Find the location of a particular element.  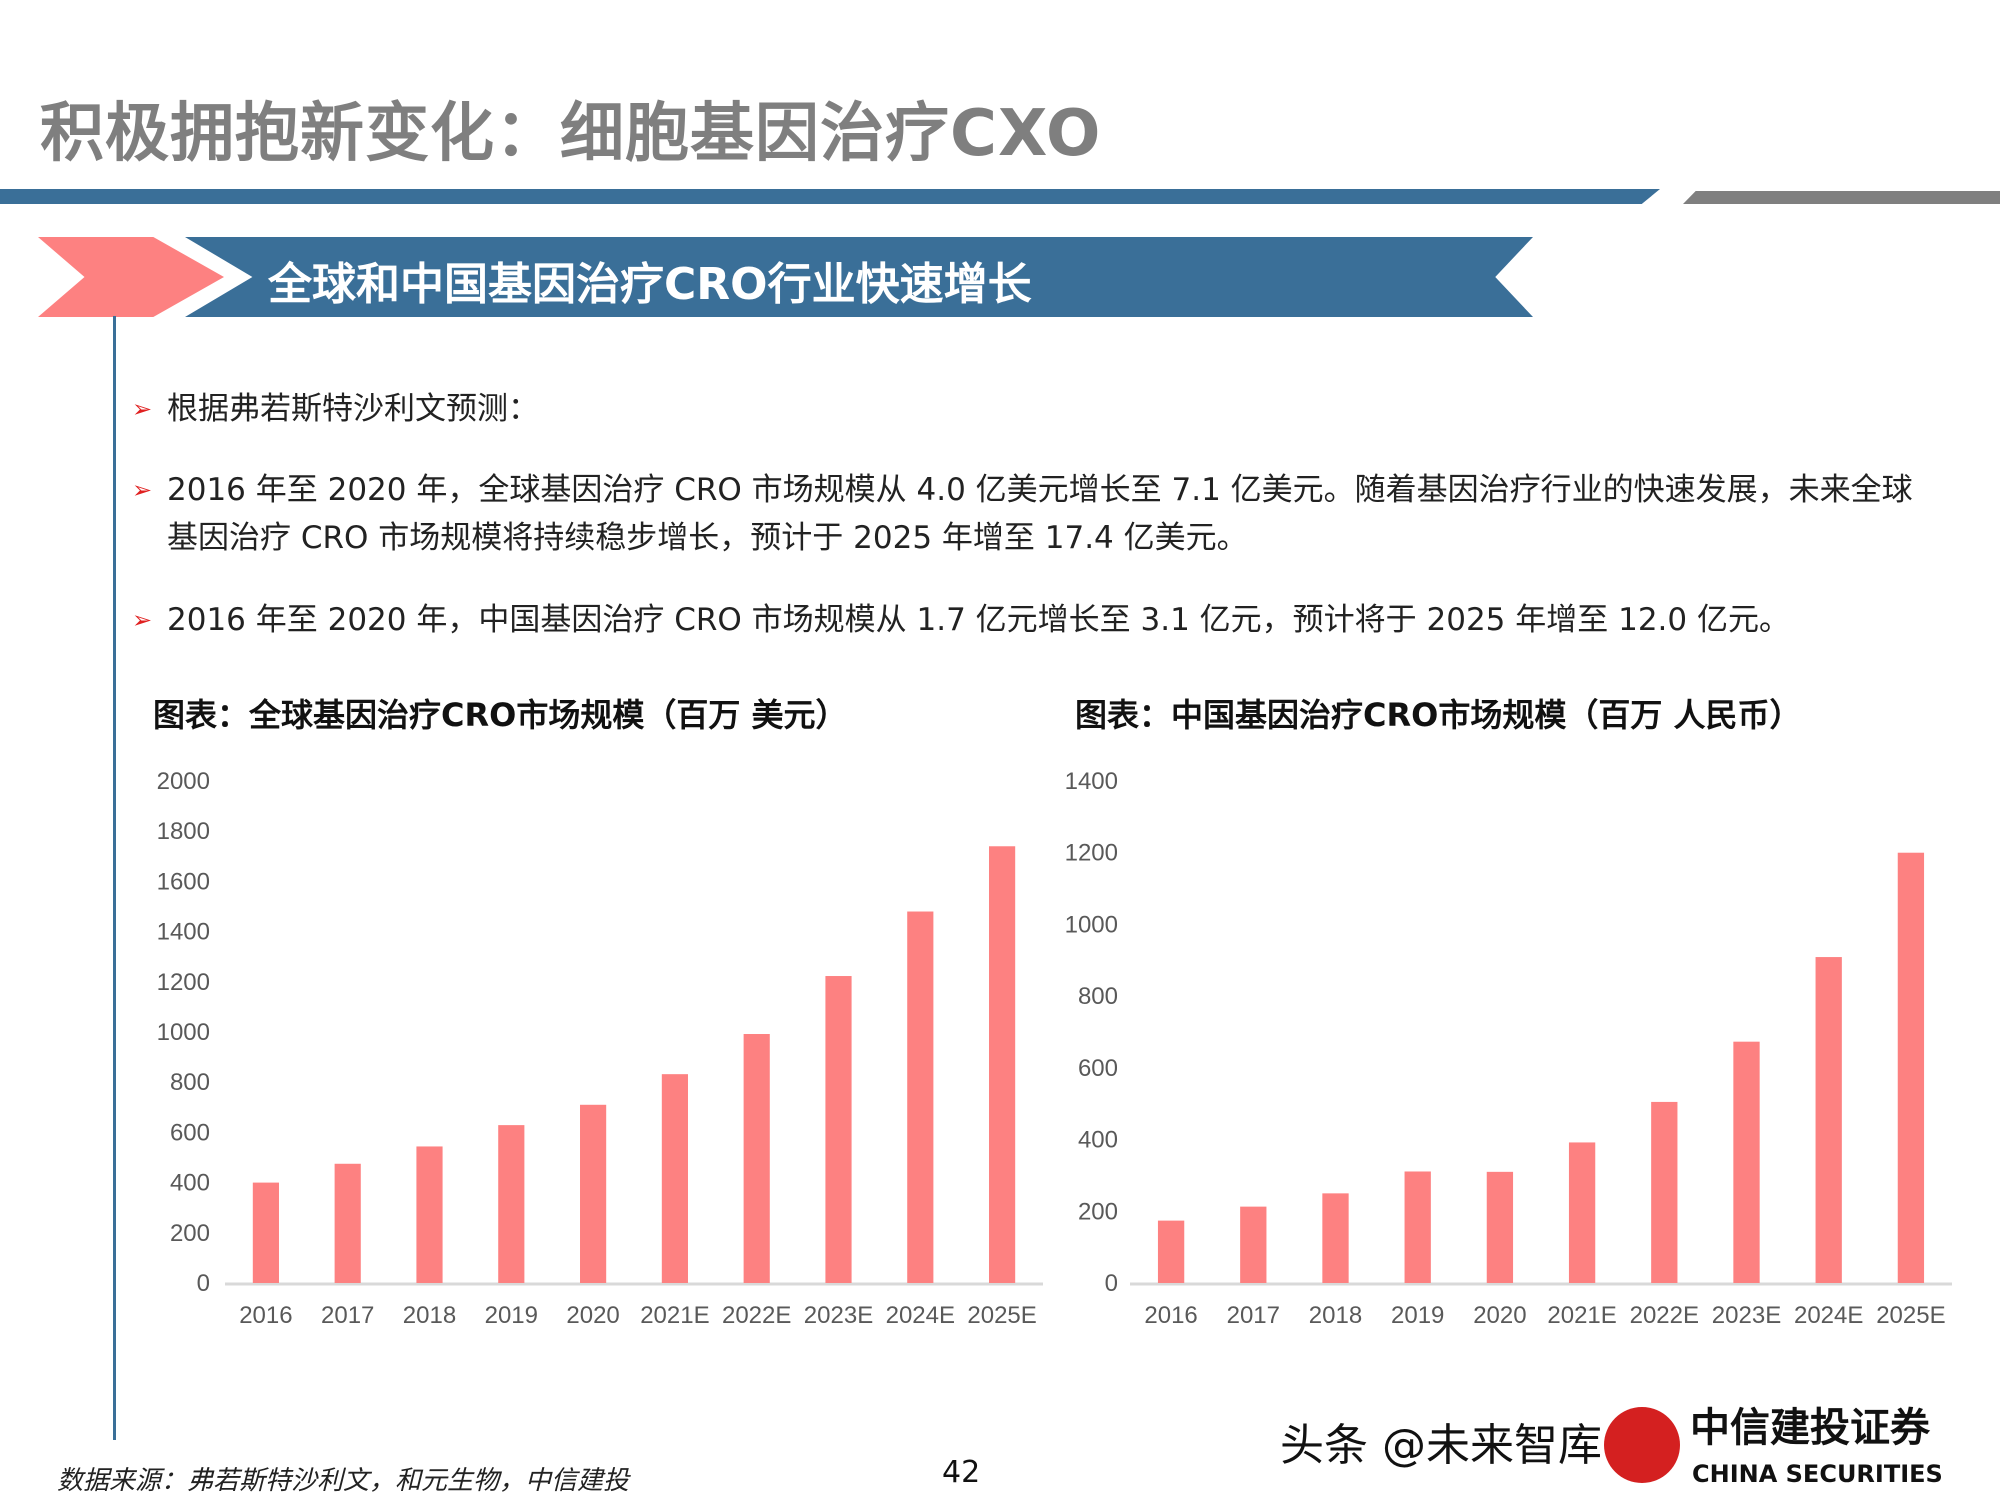

page-number: 42 is located at coordinates (961, 1472).